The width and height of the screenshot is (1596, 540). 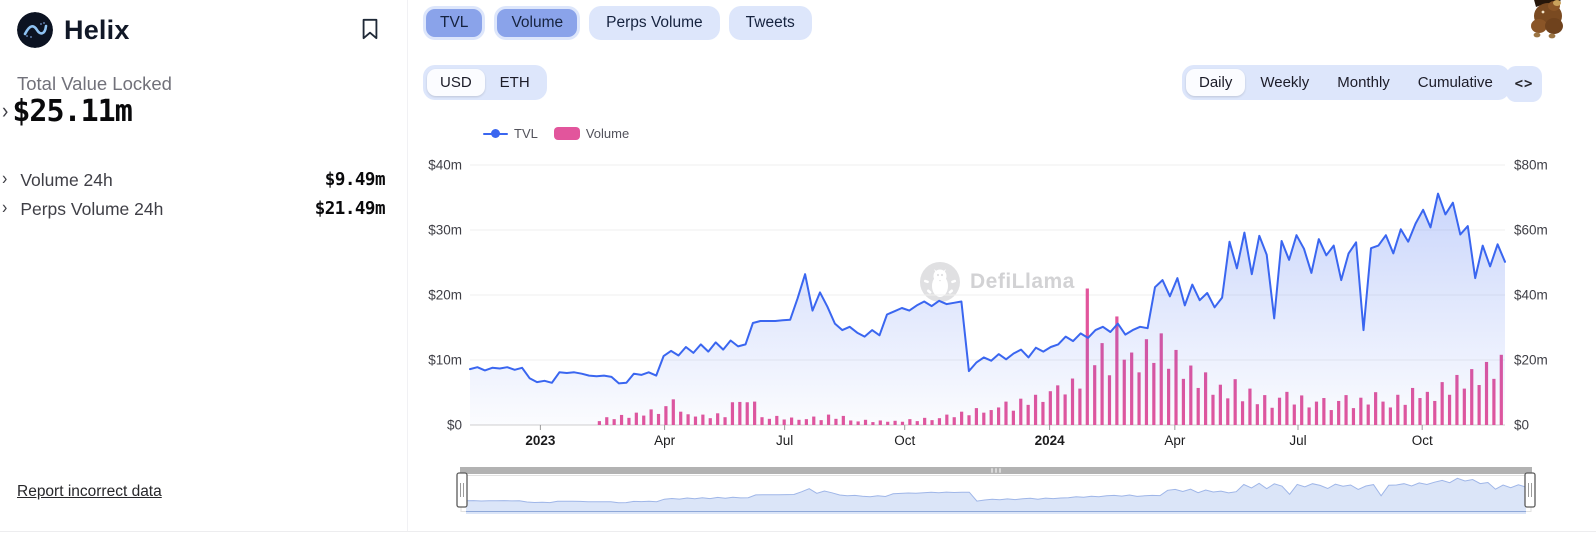 What do you see at coordinates (445, 230) in the screenshot?
I see `left-axis-tick: $30m` at bounding box center [445, 230].